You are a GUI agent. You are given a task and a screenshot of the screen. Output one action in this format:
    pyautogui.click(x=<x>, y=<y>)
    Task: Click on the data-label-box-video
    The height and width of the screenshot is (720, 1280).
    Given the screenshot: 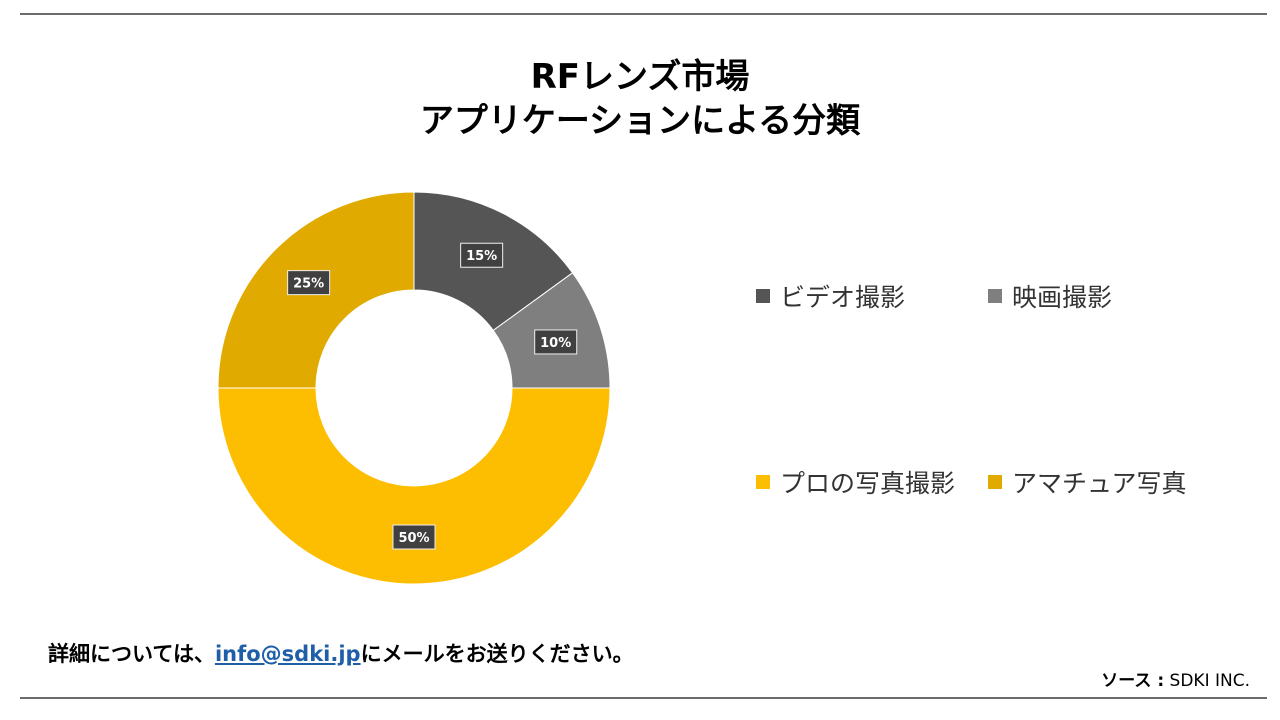 What is the action you would take?
    pyautogui.click(x=482, y=255)
    